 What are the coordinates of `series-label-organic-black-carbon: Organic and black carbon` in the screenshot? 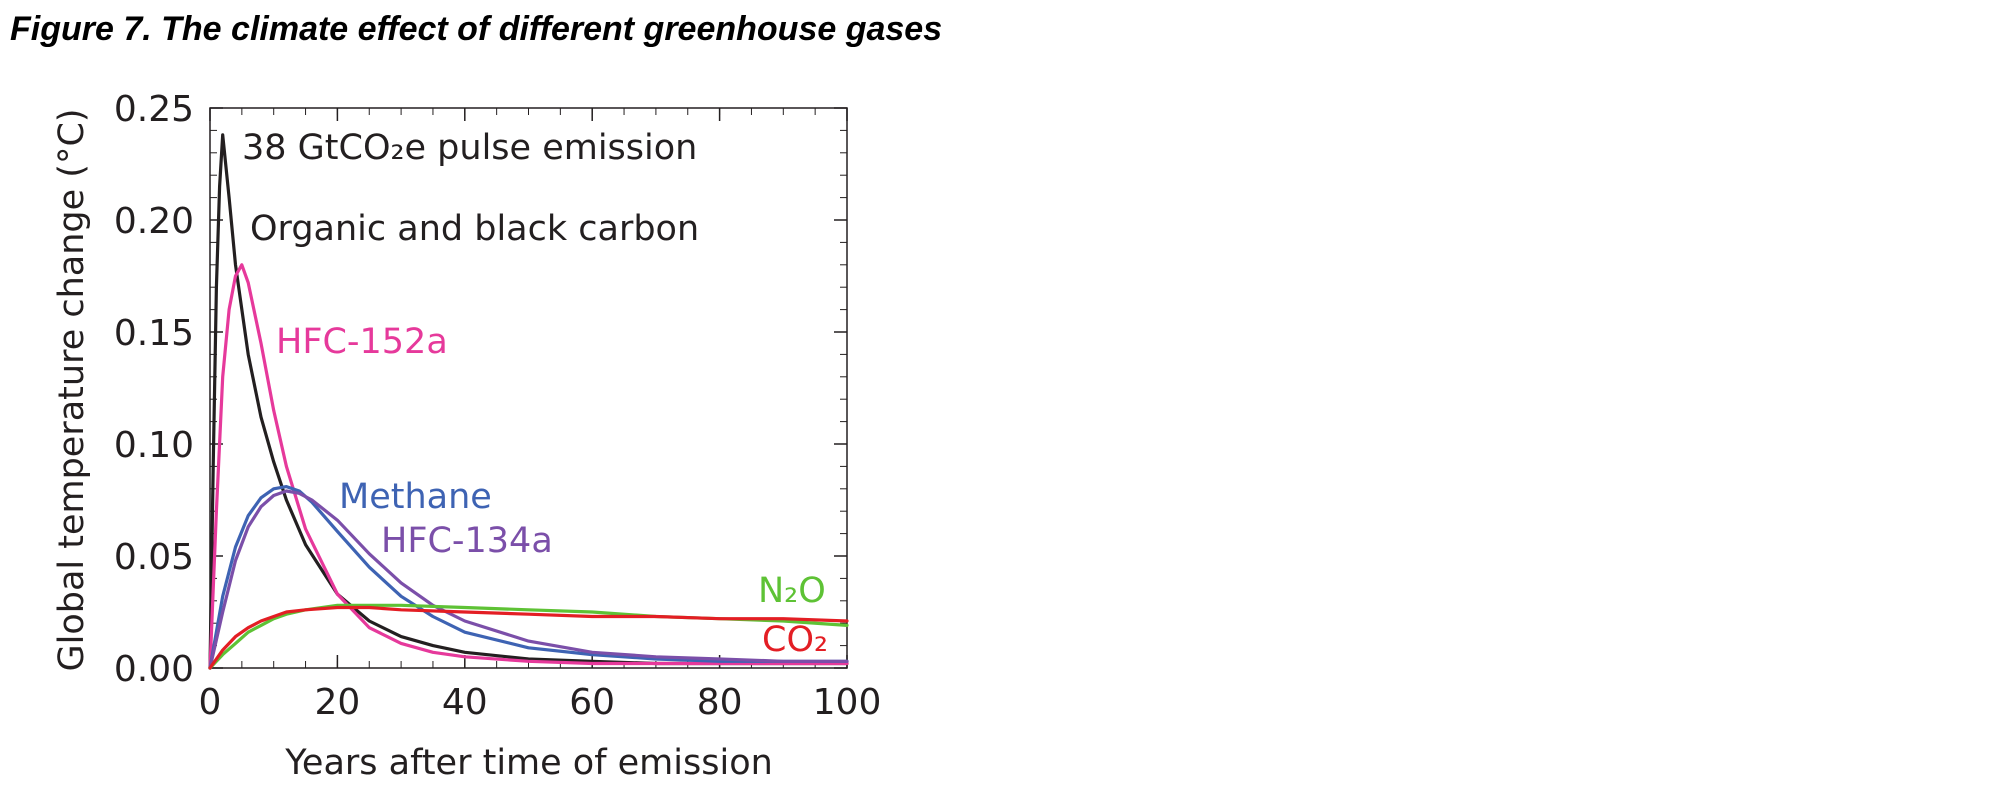 It's located at (474, 229).